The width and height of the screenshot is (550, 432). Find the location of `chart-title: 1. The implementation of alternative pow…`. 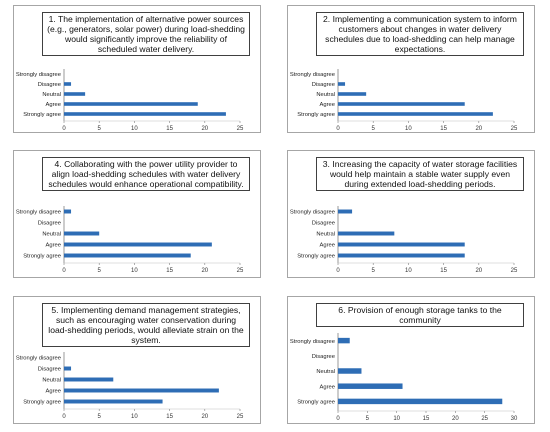

chart-title: 1. The implementation of alternative pow… is located at coordinates (146, 34).